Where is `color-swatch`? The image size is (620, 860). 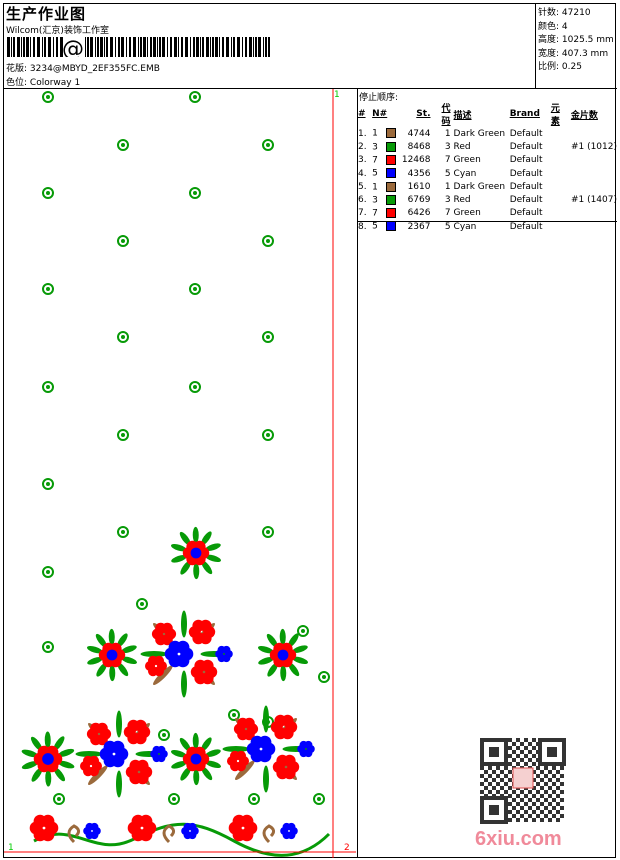
color-swatch is located at coordinates (391, 213).